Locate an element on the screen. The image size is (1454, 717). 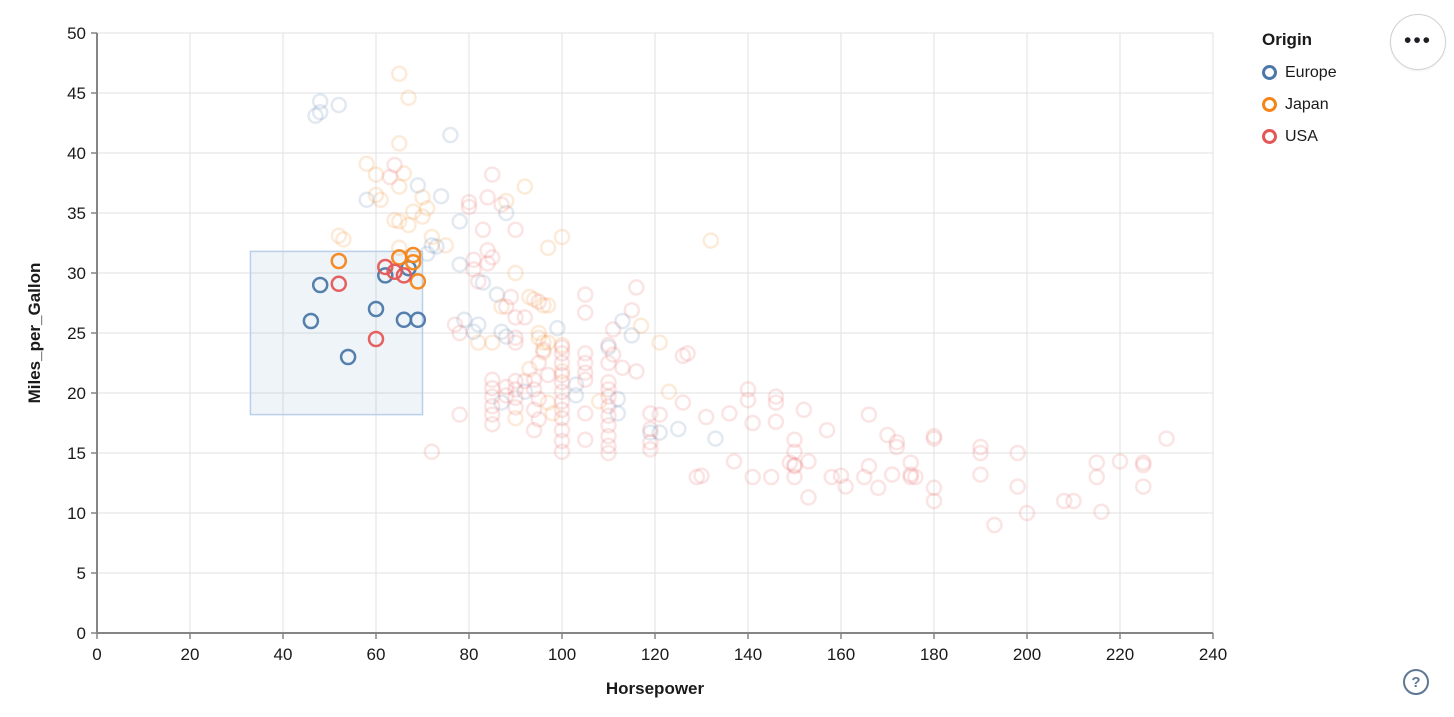
chart-actions-button: ••• is located at coordinates (1418, 42).